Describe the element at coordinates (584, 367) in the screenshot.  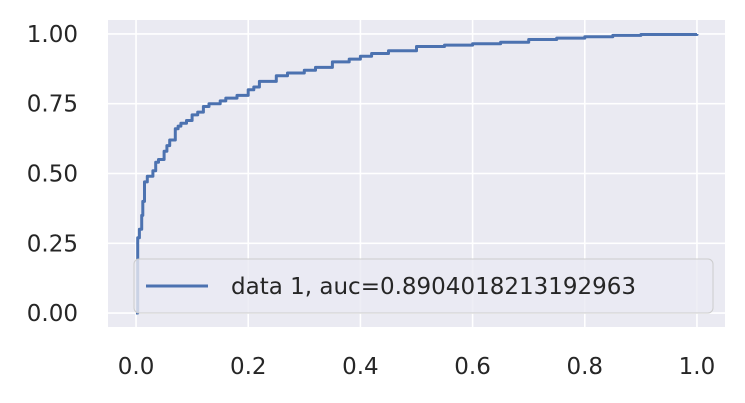
I see `x-tick-label: 0.8` at that location.